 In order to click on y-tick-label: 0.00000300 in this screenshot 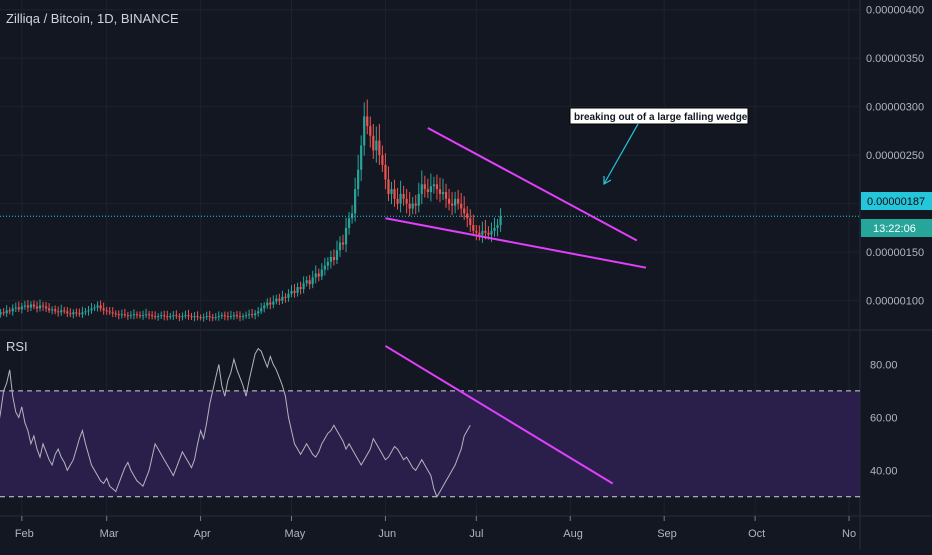, I will do `click(895, 108)`.